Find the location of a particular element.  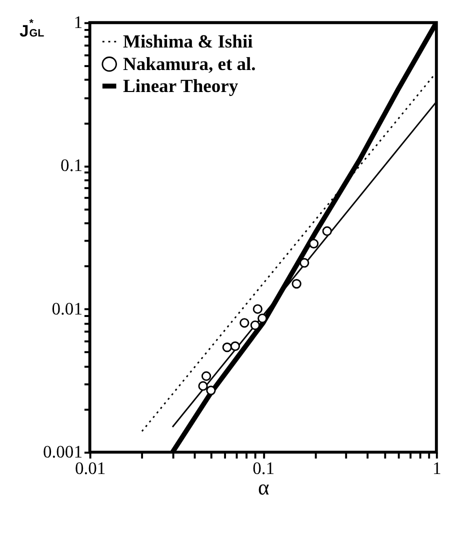

y-tick-label: 0.1 is located at coordinates (71, 165).